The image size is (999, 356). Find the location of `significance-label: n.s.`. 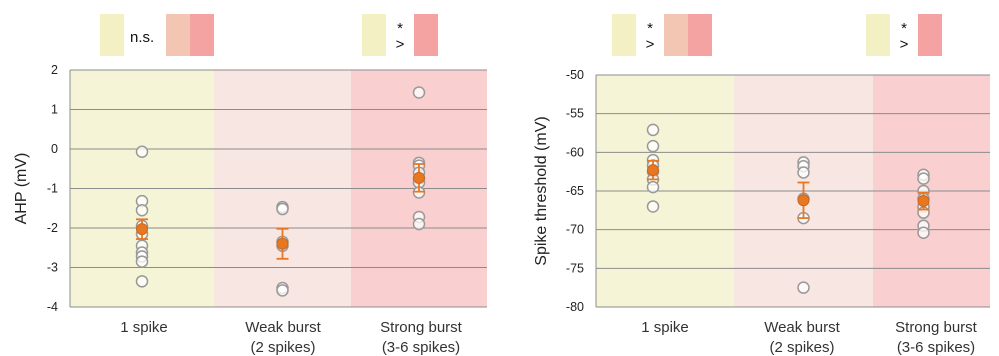

significance-label: n.s. is located at coordinates (142, 37).